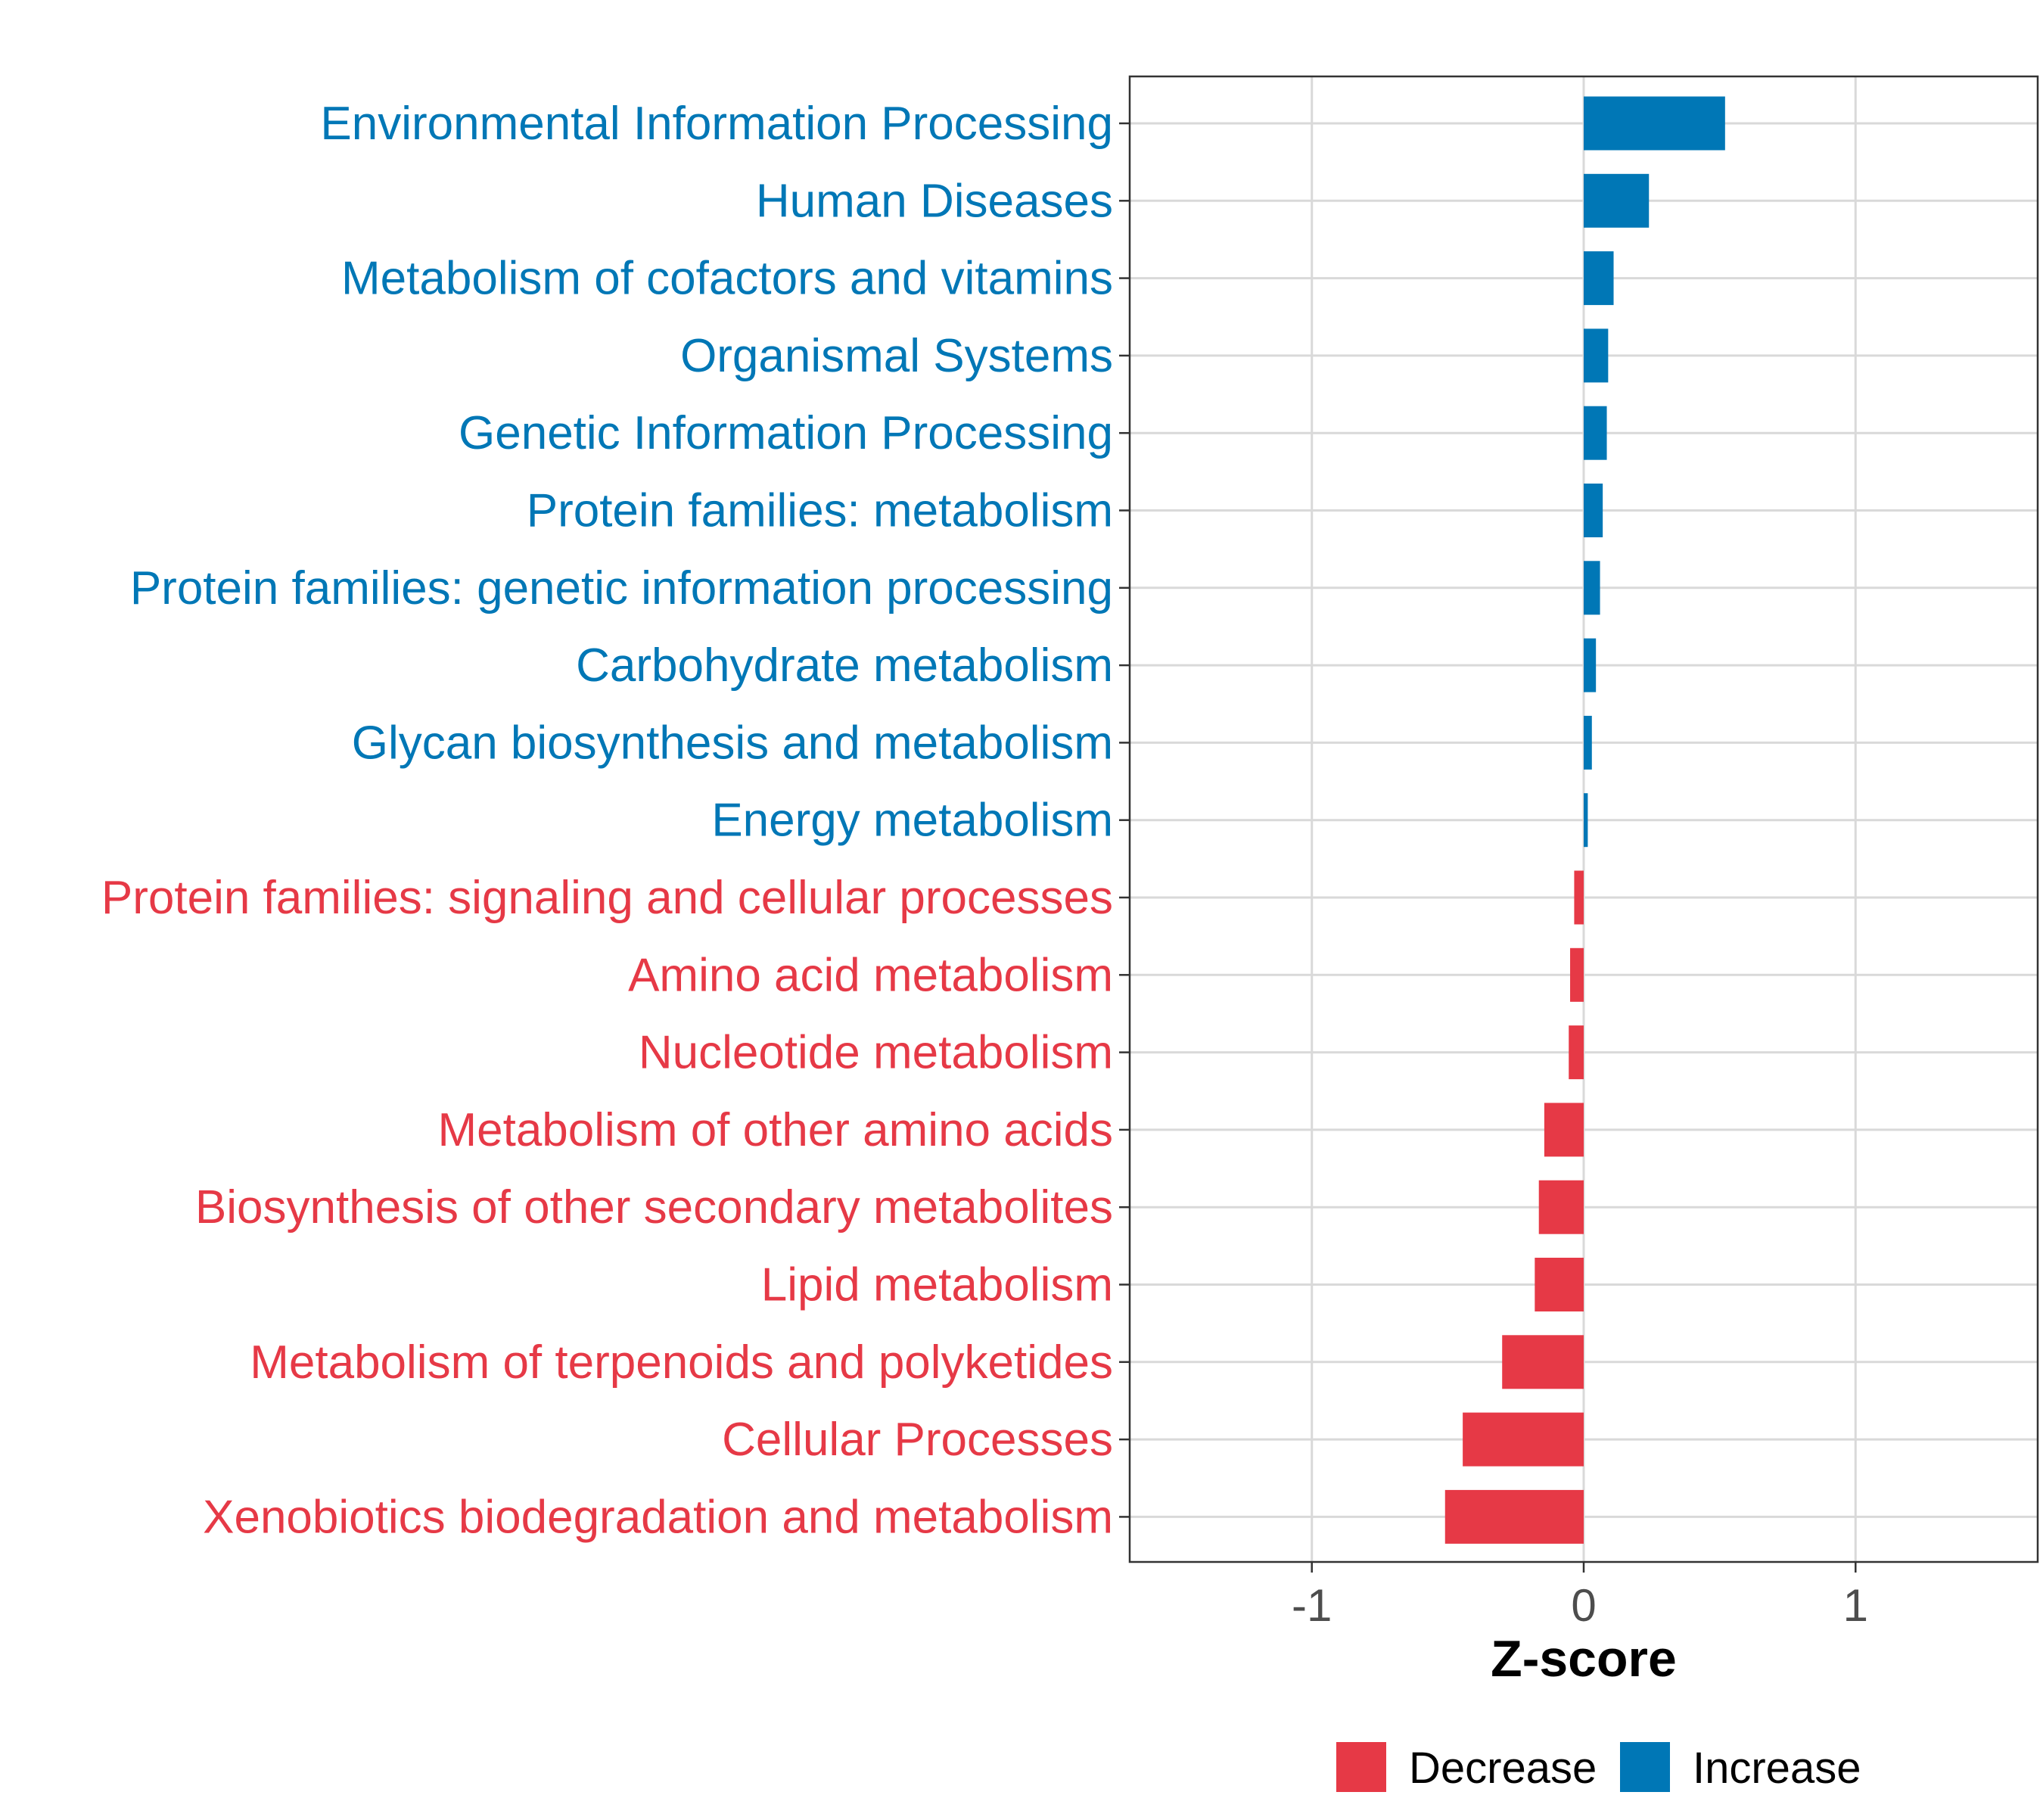 This screenshot has width=2043, height=1820. Describe the element at coordinates (820, 511) in the screenshot. I see `category-label: Protein families: metabolism` at that location.